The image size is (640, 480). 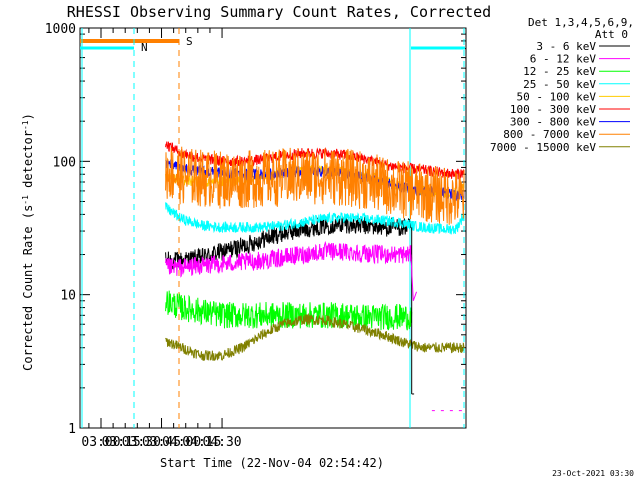 I want to click on y-axis-label-mid: detector, so click(x=28, y=162).